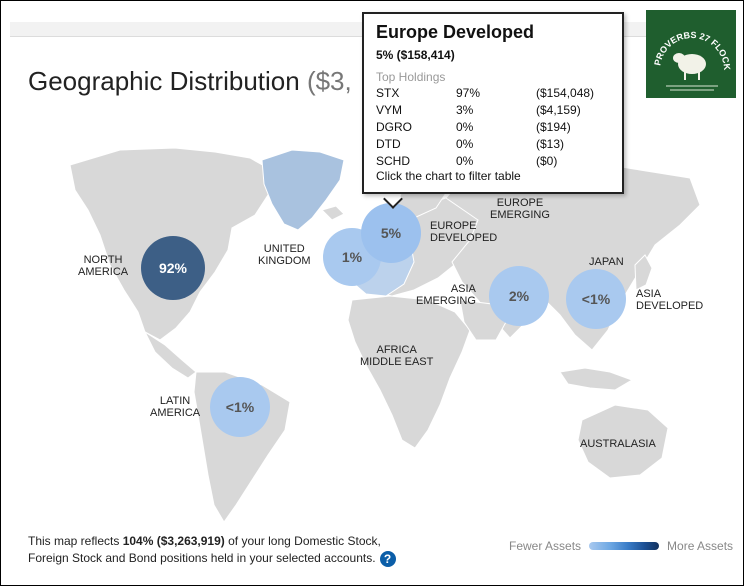 The height and width of the screenshot is (588, 746). What do you see at coordinates (485, 92) in the screenshot?
I see `table-row: STX 97% ($154,048)` at bounding box center [485, 92].